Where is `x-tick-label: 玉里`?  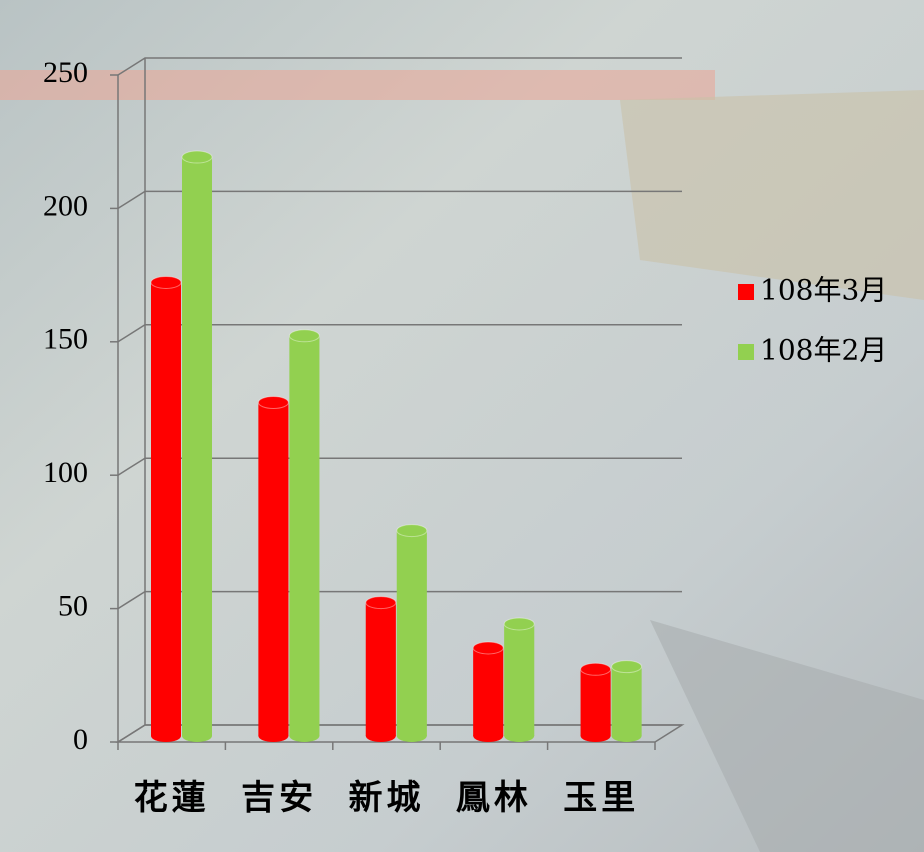 x-tick-label: 玉里 is located at coordinates (601, 798).